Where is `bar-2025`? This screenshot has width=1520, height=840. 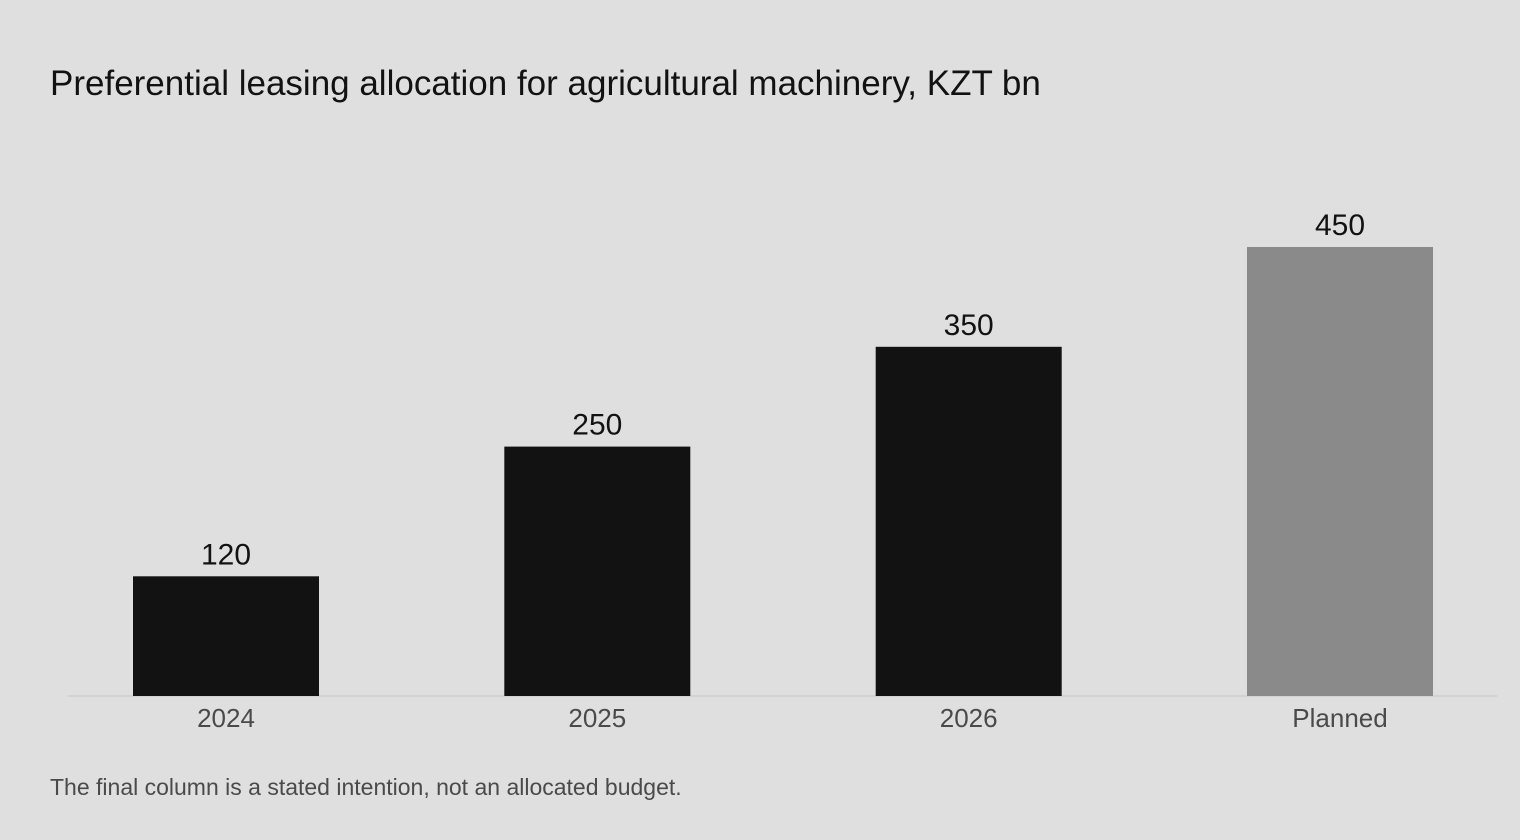
bar-2025 is located at coordinates (597, 571).